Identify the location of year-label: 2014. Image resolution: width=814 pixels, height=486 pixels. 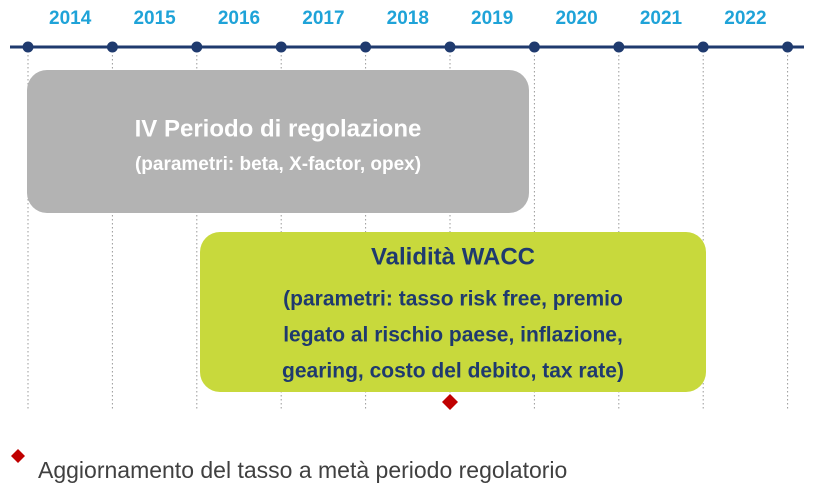
(70, 18).